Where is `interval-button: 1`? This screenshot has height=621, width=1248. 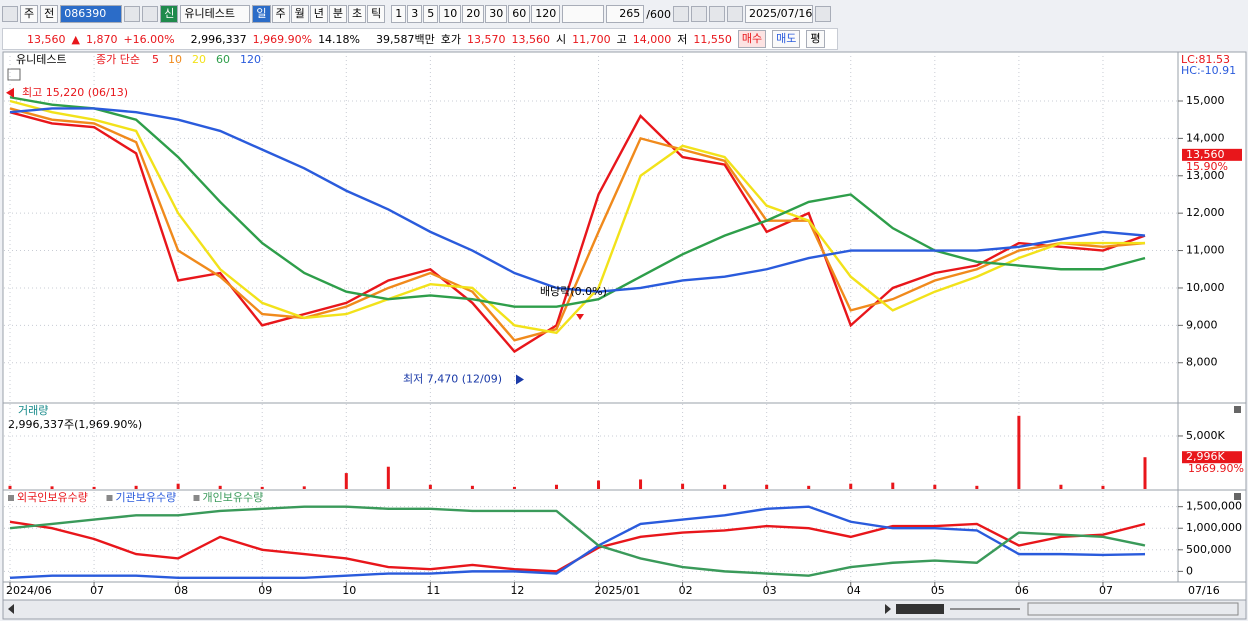
interval-button: 1 is located at coordinates (399, 14).